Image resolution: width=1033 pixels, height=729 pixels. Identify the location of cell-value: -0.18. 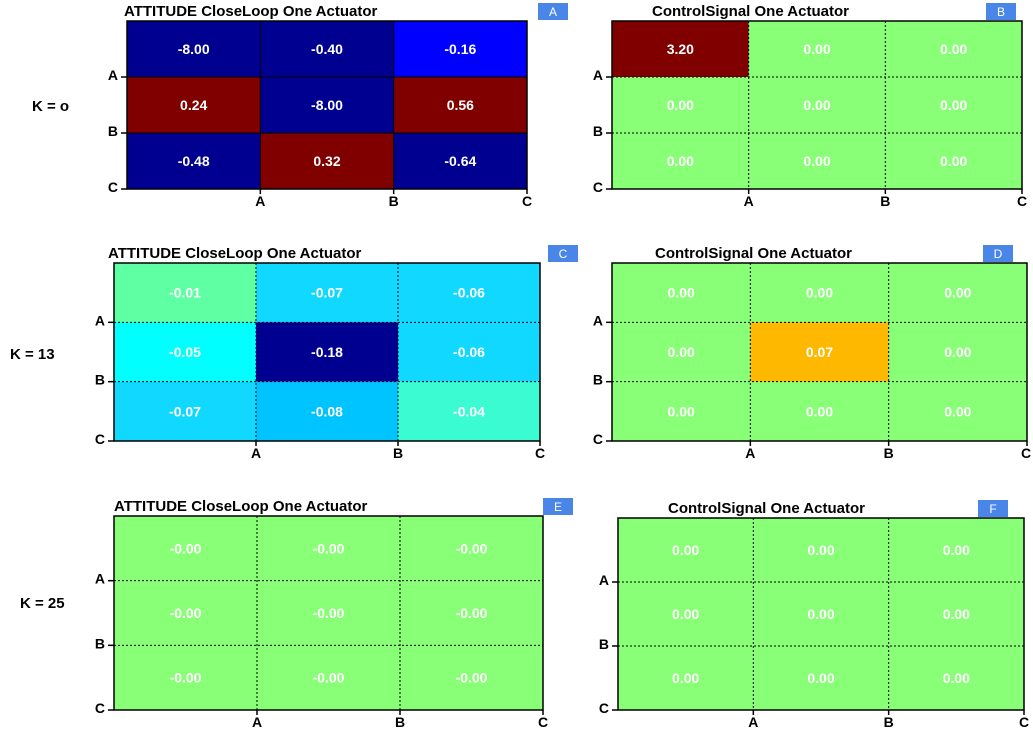
(327, 352).